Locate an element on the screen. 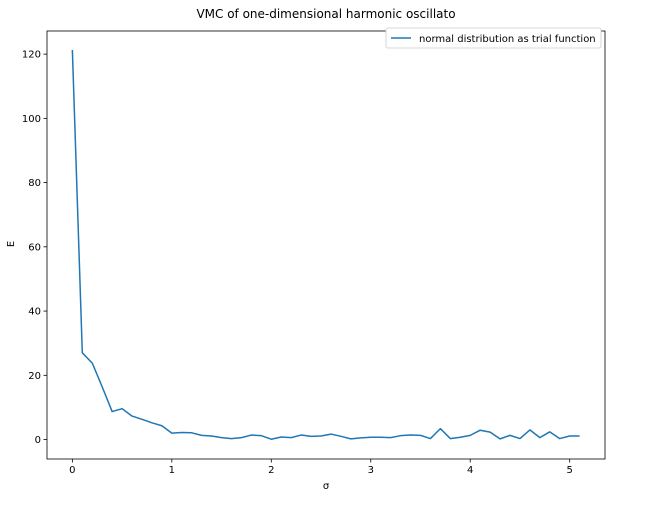 The height and width of the screenshot is (506, 656). legend-box is located at coordinates (493, 38).